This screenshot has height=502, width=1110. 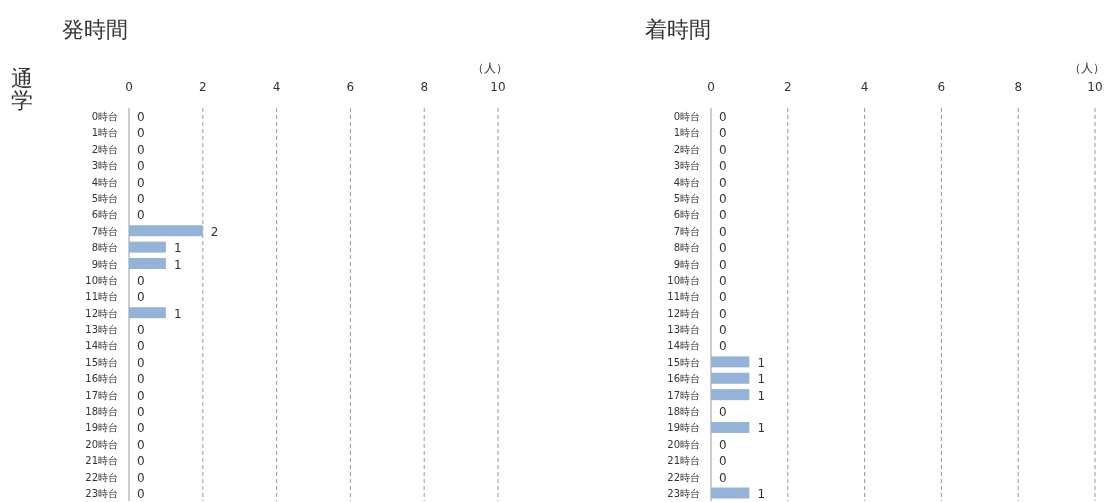 I want to click on y-axis-title: 通学, so click(x=22, y=89).